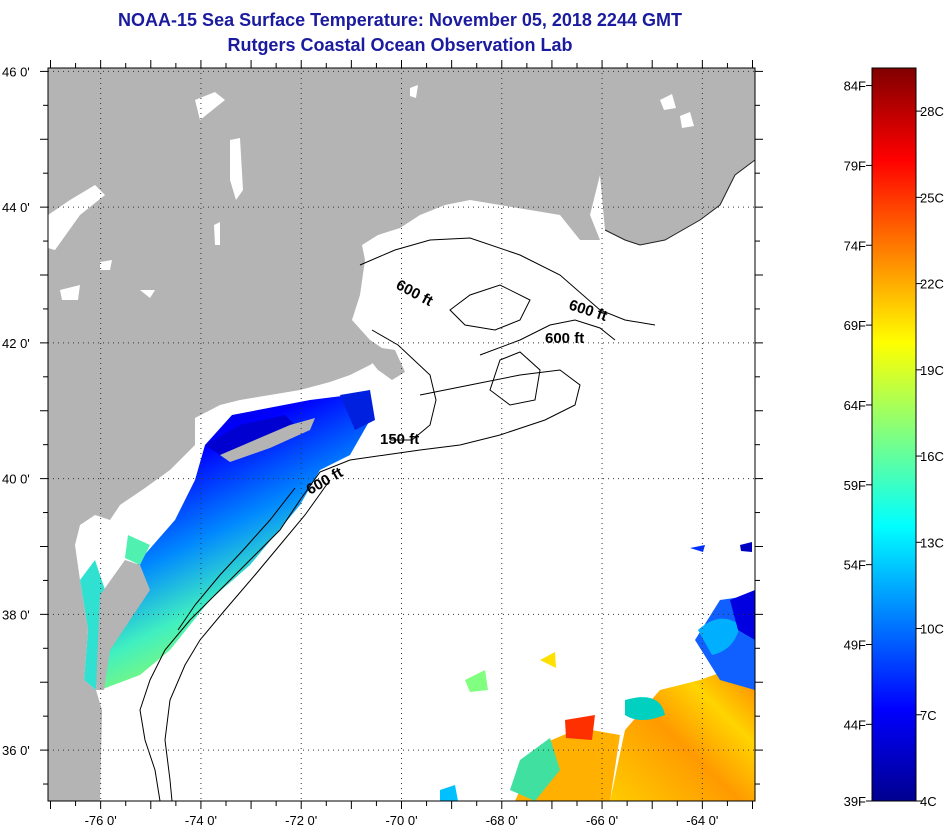  What do you see at coordinates (855, 325) in the screenshot?
I see `colorbar-f-label: 69F` at bounding box center [855, 325].